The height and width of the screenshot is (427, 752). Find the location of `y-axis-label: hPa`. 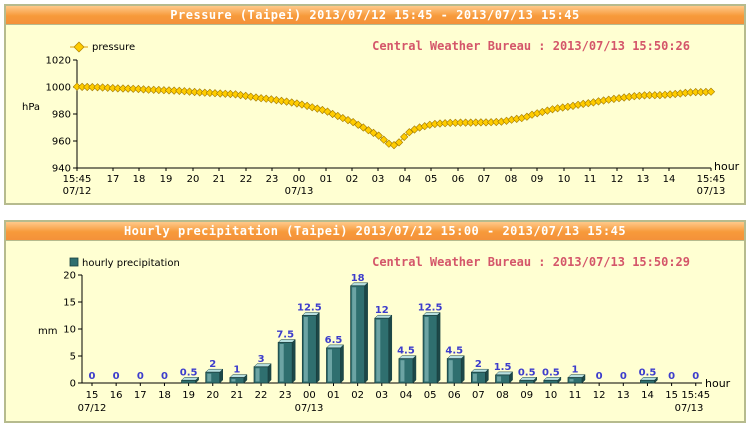

y-axis-label: hPa is located at coordinates (31, 107).